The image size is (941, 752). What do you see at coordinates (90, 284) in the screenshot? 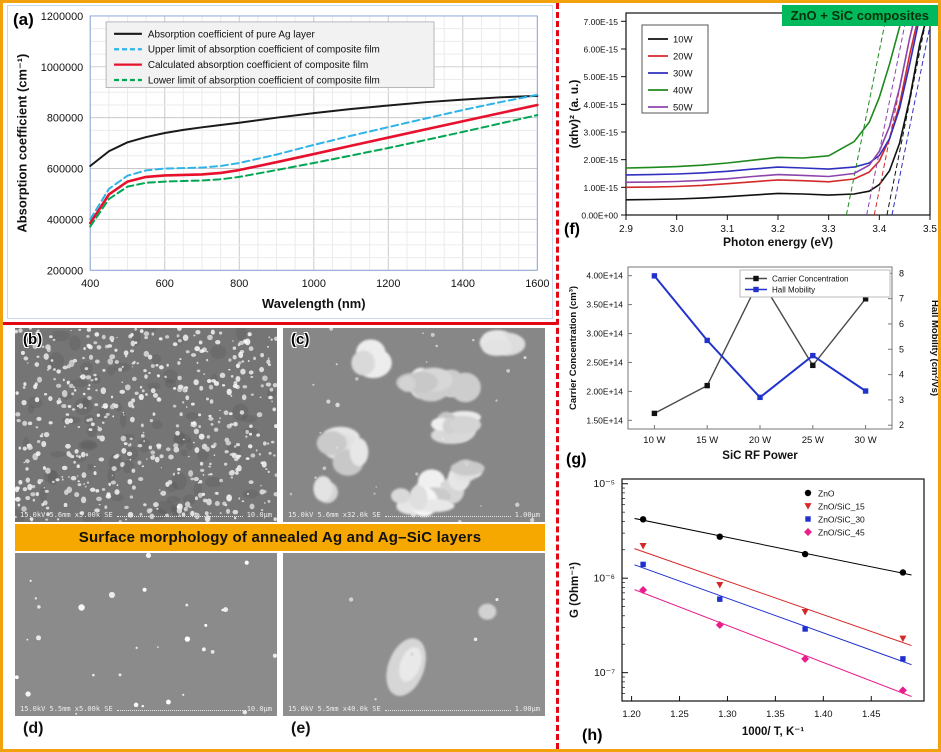
I see `x-tick-label: 400` at bounding box center [90, 284].